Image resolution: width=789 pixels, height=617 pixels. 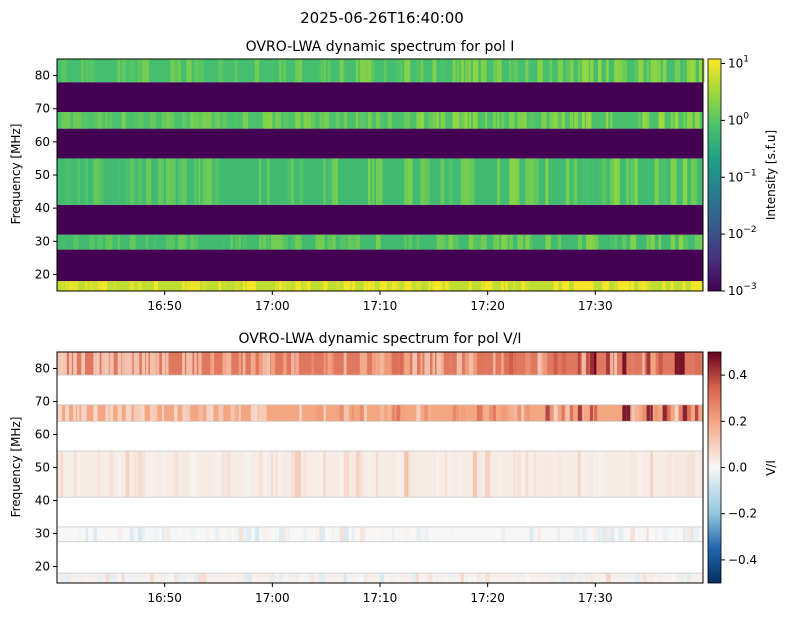 What do you see at coordinates (42, 175) in the screenshot?
I see `y-tick-label: 50` at bounding box center [42, 175].